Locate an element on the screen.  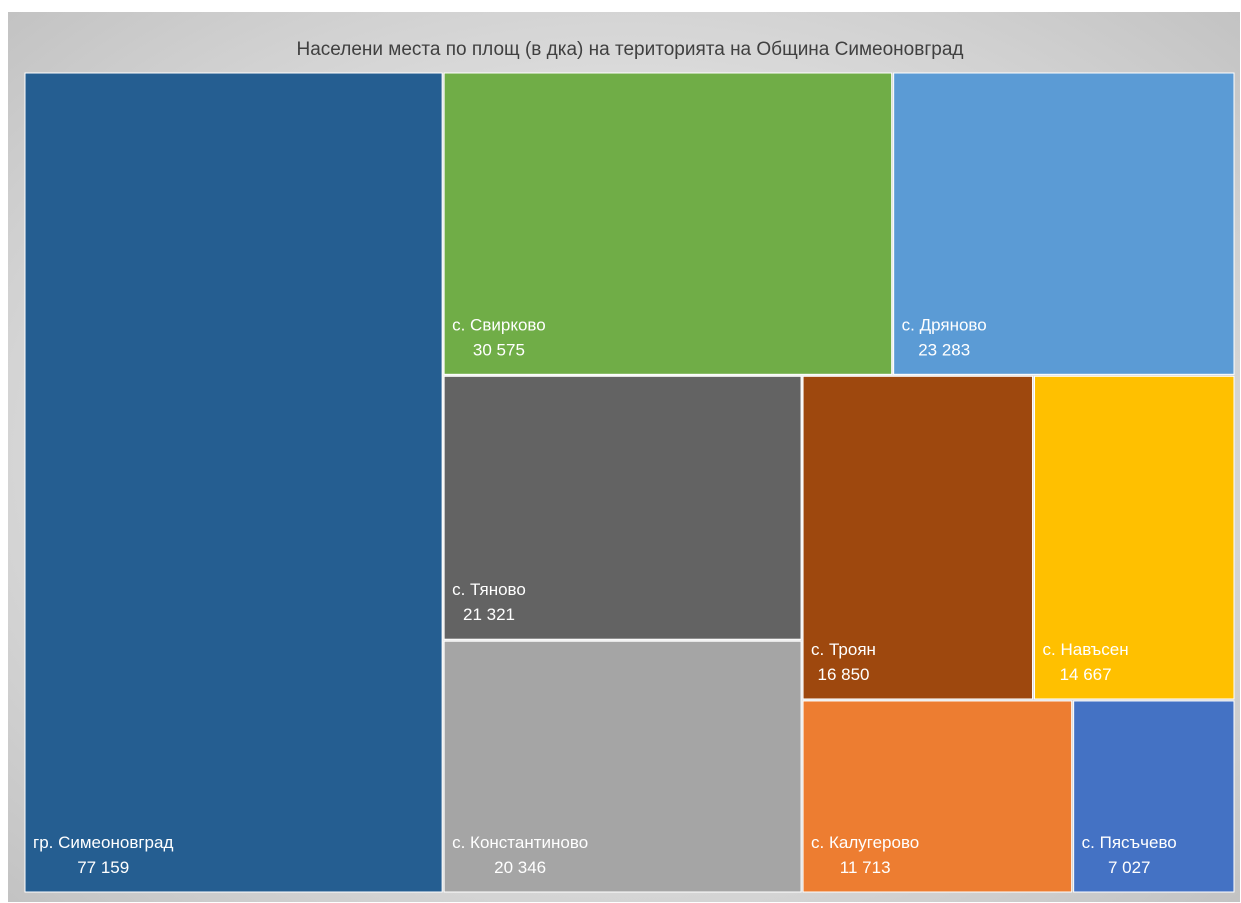
tile-label: с. Пясъчево is located at coordinates (1129, 842).